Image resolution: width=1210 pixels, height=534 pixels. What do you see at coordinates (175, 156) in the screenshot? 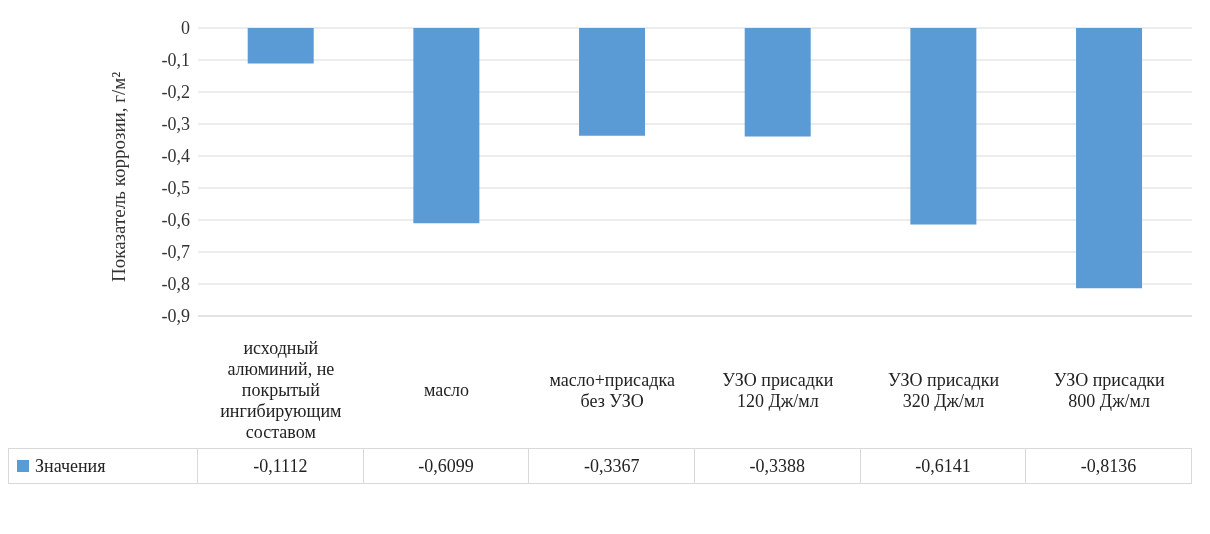
I see `y-tick-label: -0,4` at bounding box center [175, 156].